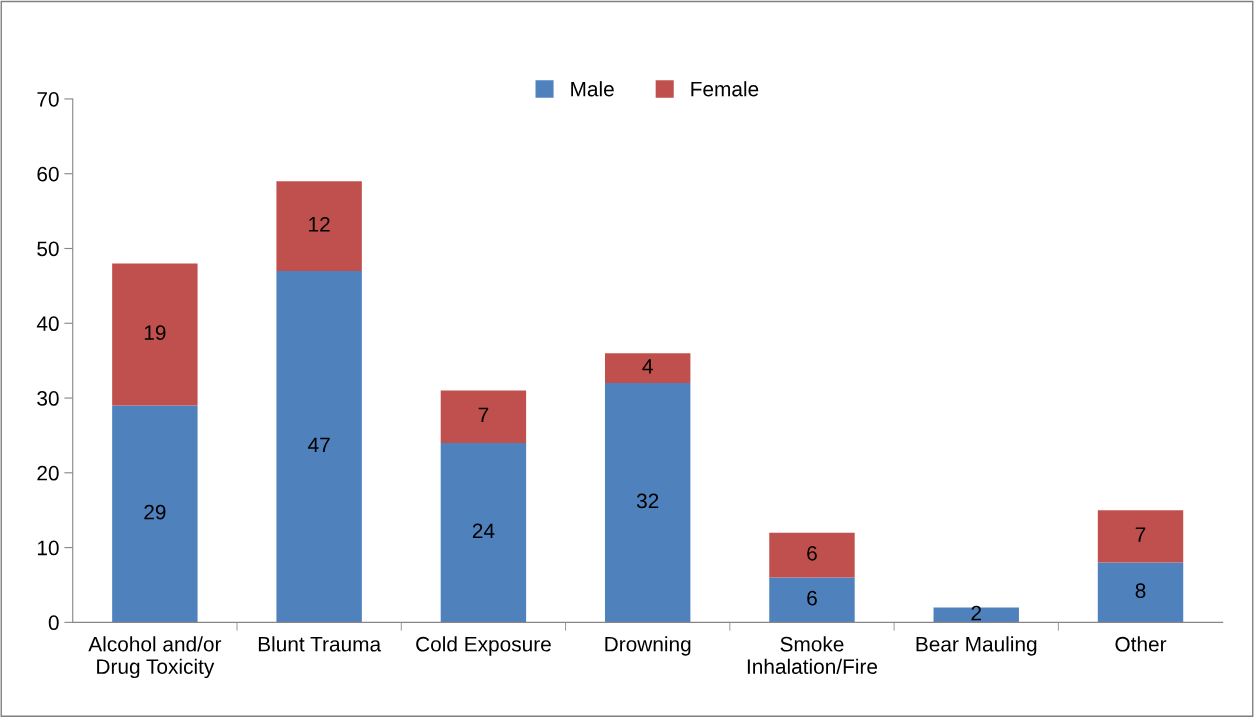 Image resolution: width=1254 pixels, height=717 pixels. Describe the element at coordinates (48, 473) in the screenshot. I see `y-tick-label: 20` at that location.